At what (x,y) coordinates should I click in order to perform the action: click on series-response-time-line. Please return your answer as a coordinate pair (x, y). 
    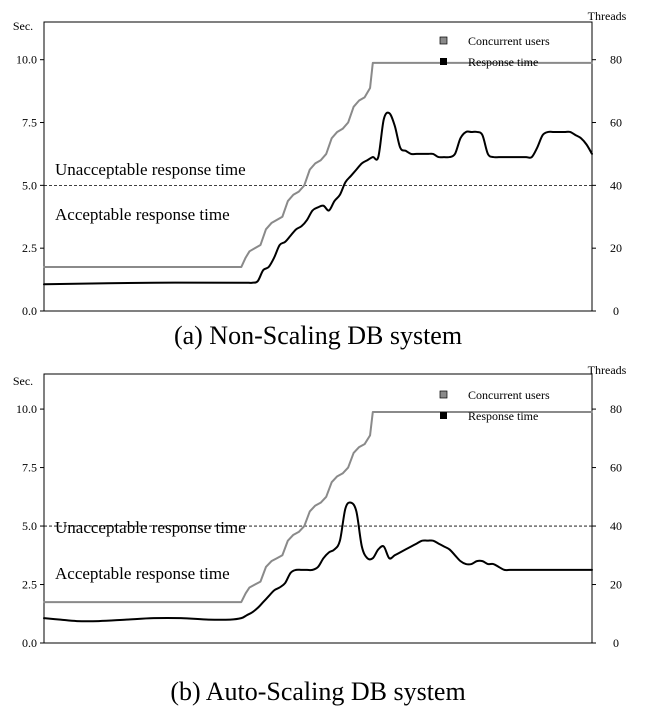
    Looking at the image, I should click on (318, 562).